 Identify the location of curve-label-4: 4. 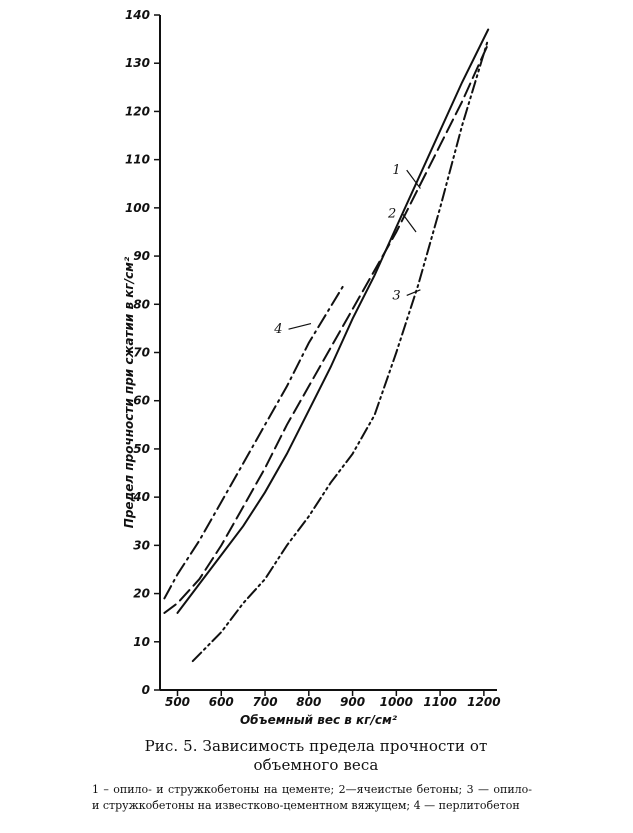
(277, 329).